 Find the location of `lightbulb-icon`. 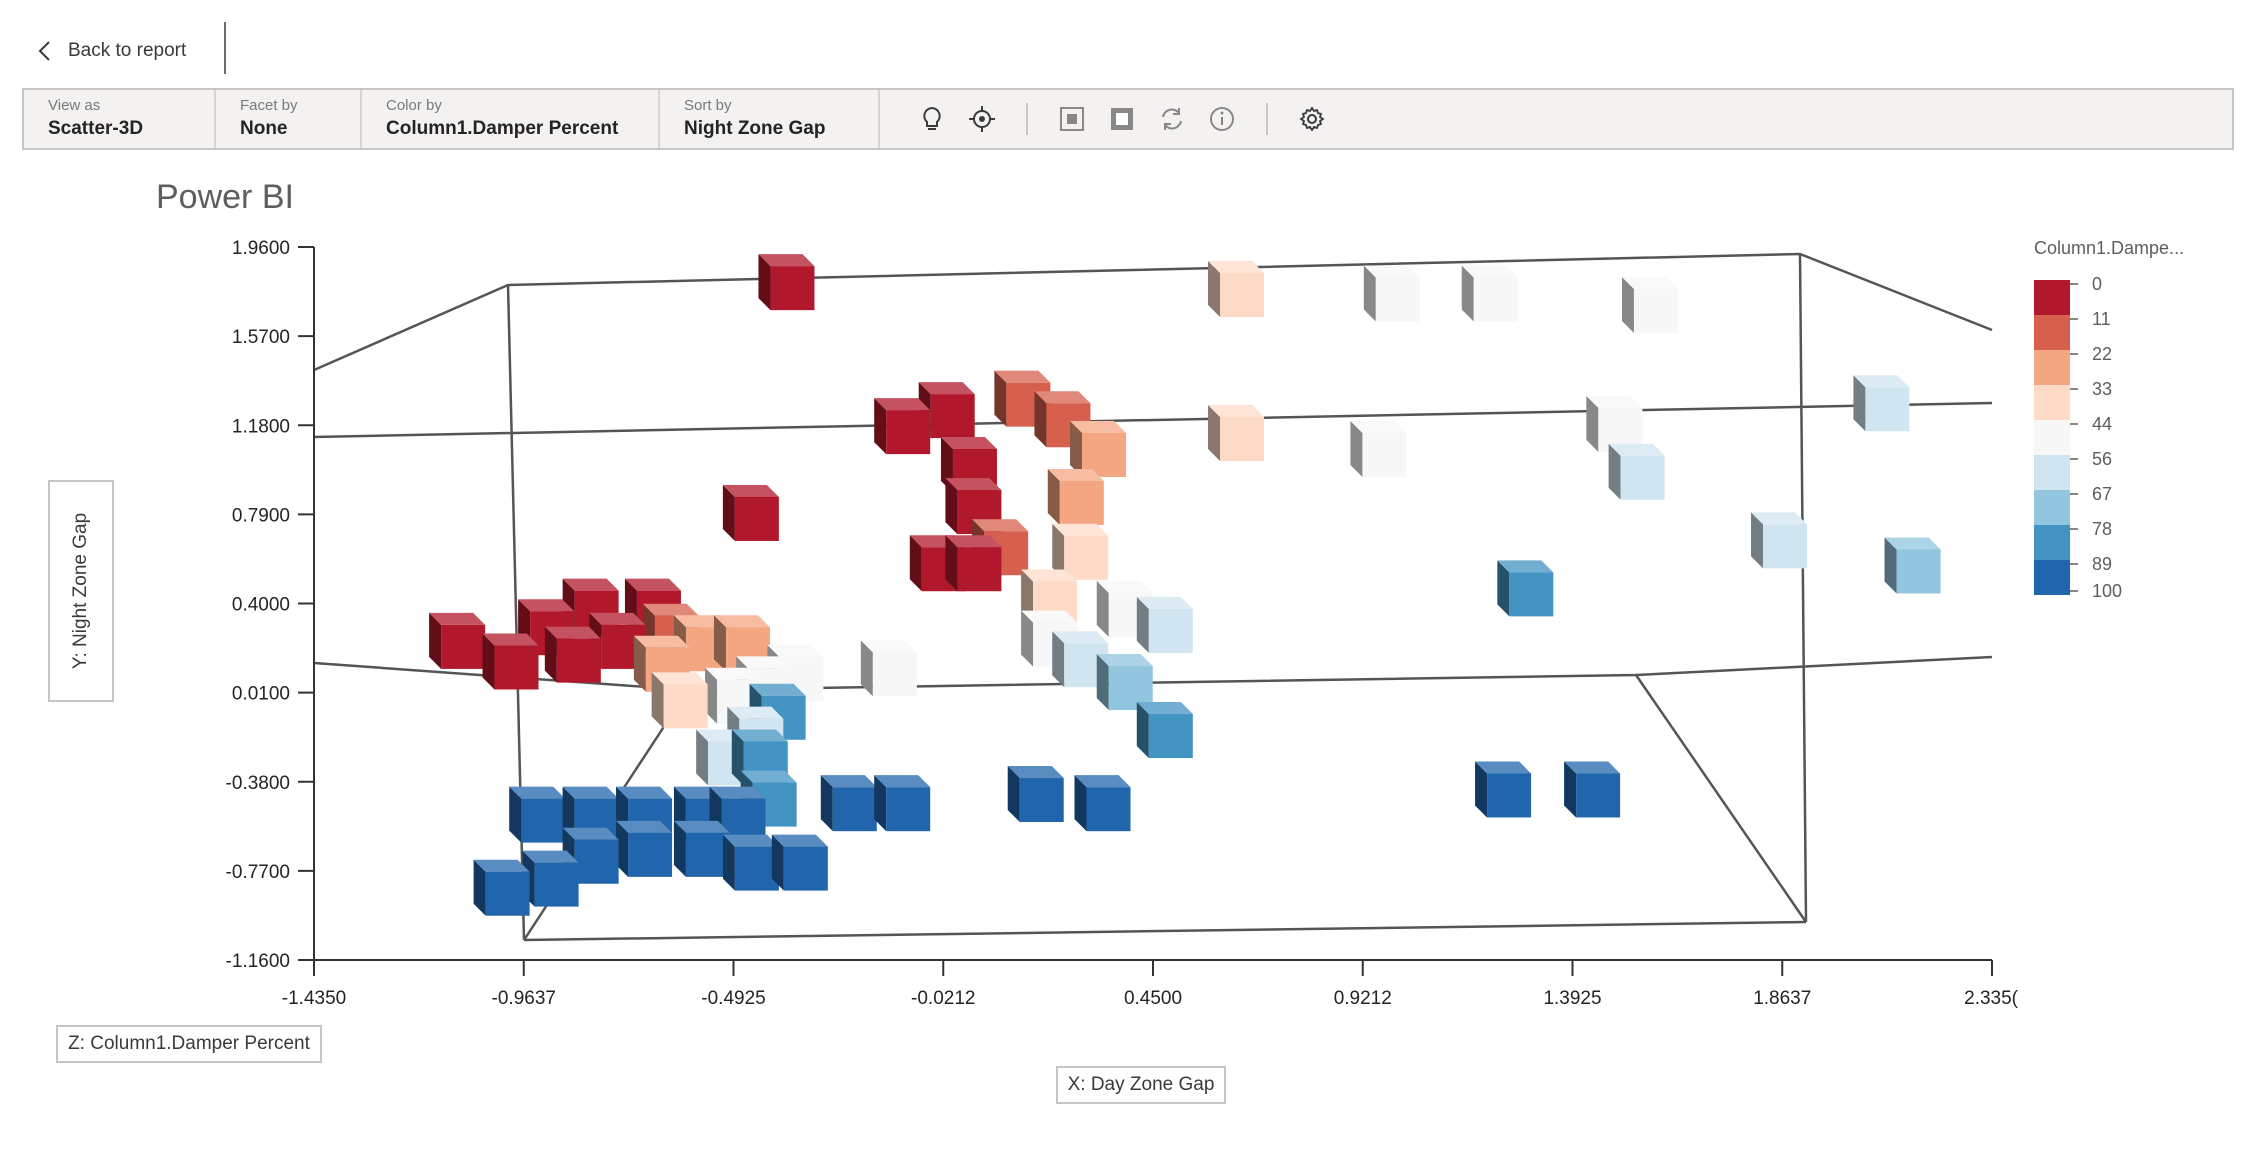

lightbulb-icon is located at coordinates (932, 119).